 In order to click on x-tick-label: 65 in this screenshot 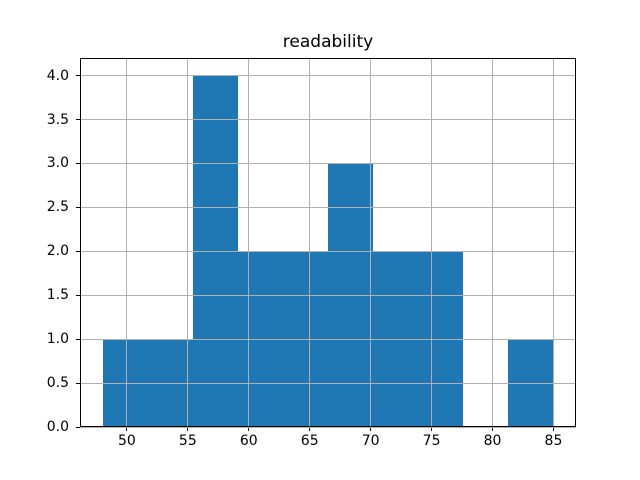, I will do `click(309, 441)`.